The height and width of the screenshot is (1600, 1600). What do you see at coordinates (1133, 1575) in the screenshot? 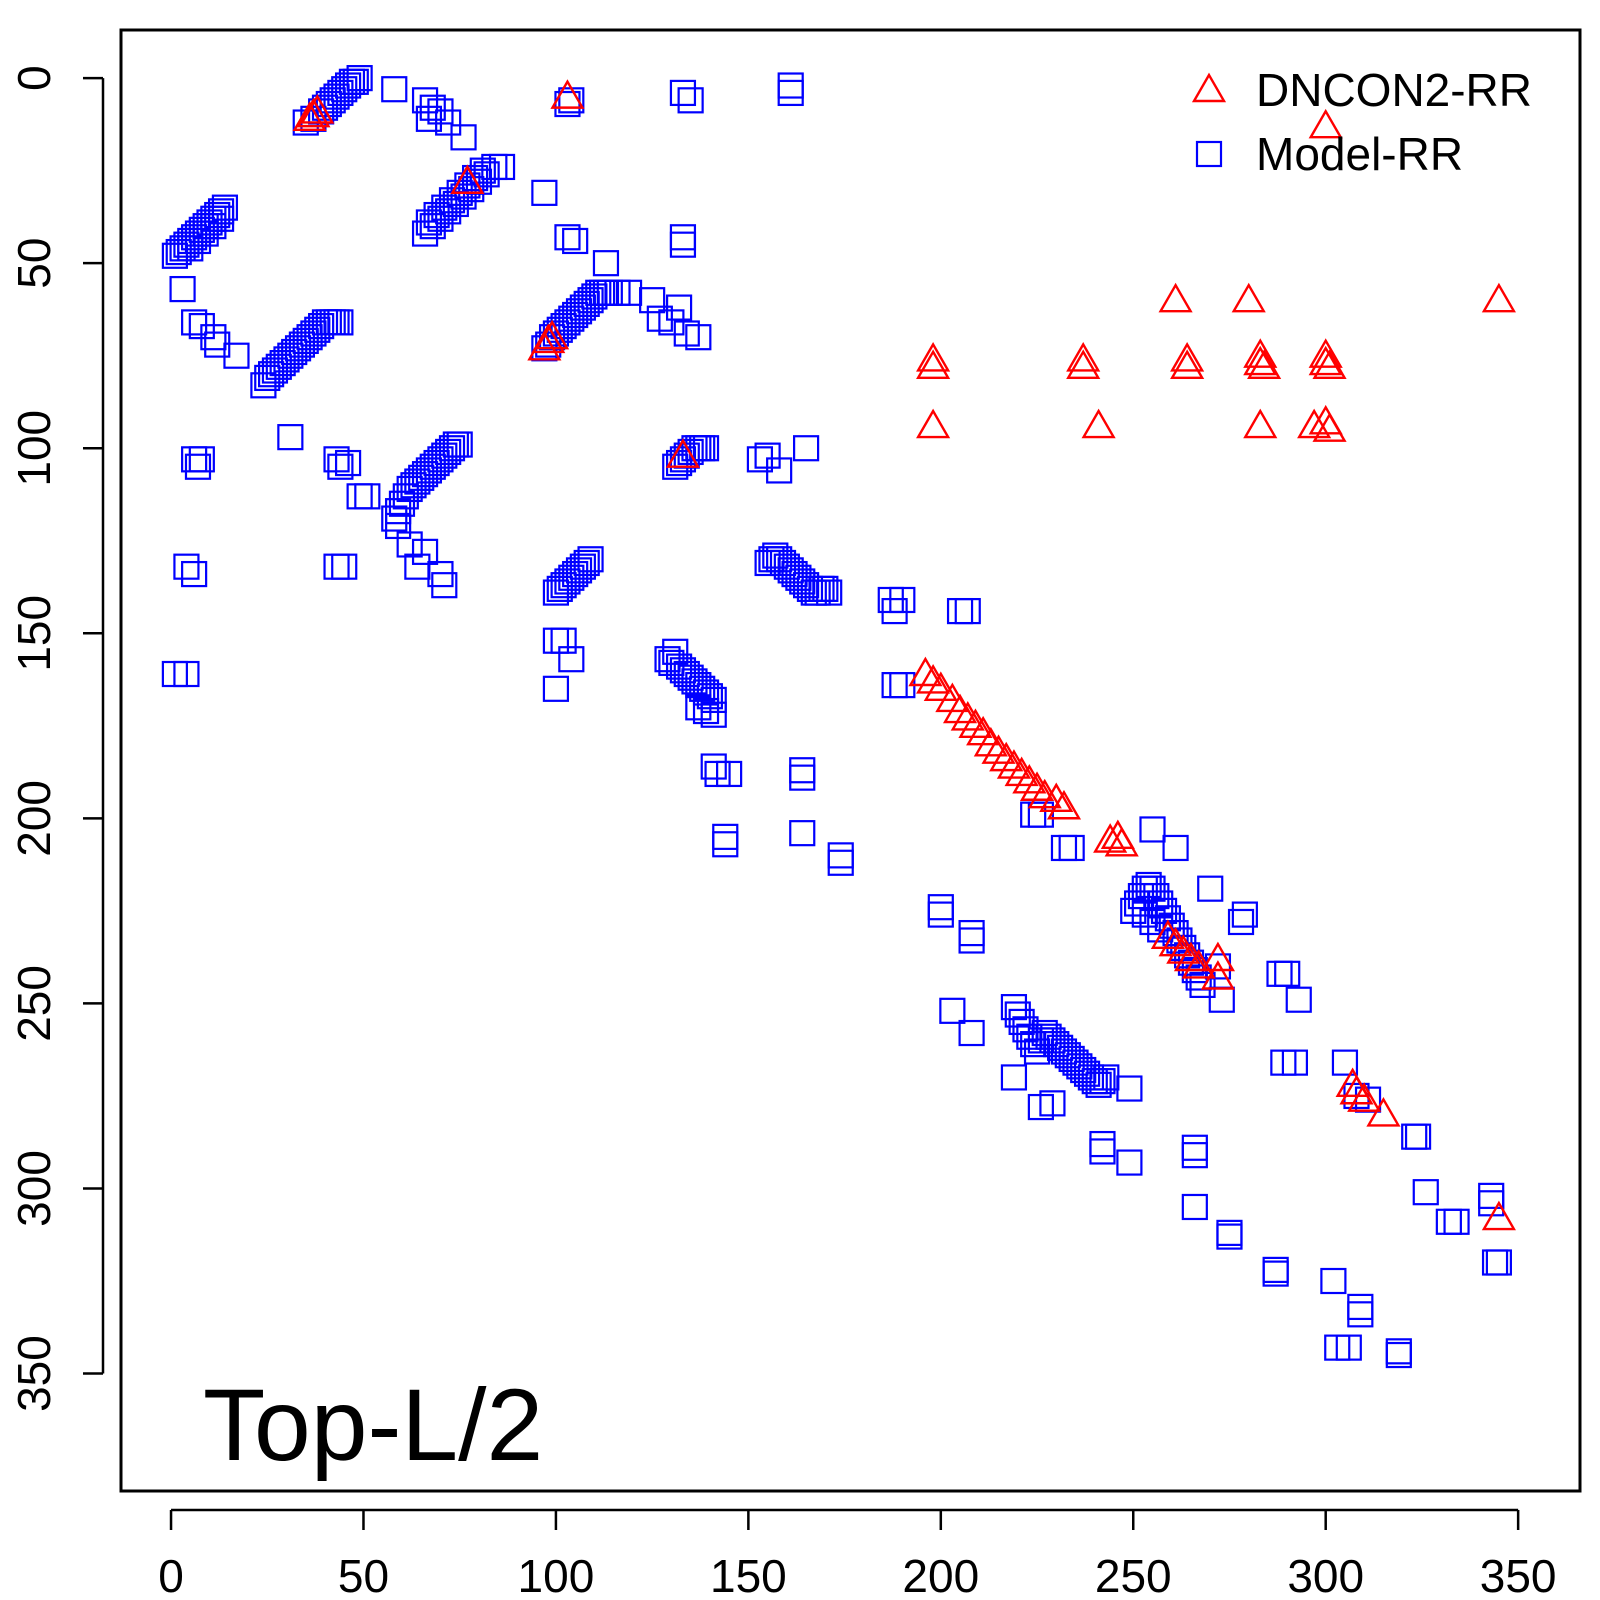
I see `x-tick-label: 250` at bounding box center [1133, 1575].